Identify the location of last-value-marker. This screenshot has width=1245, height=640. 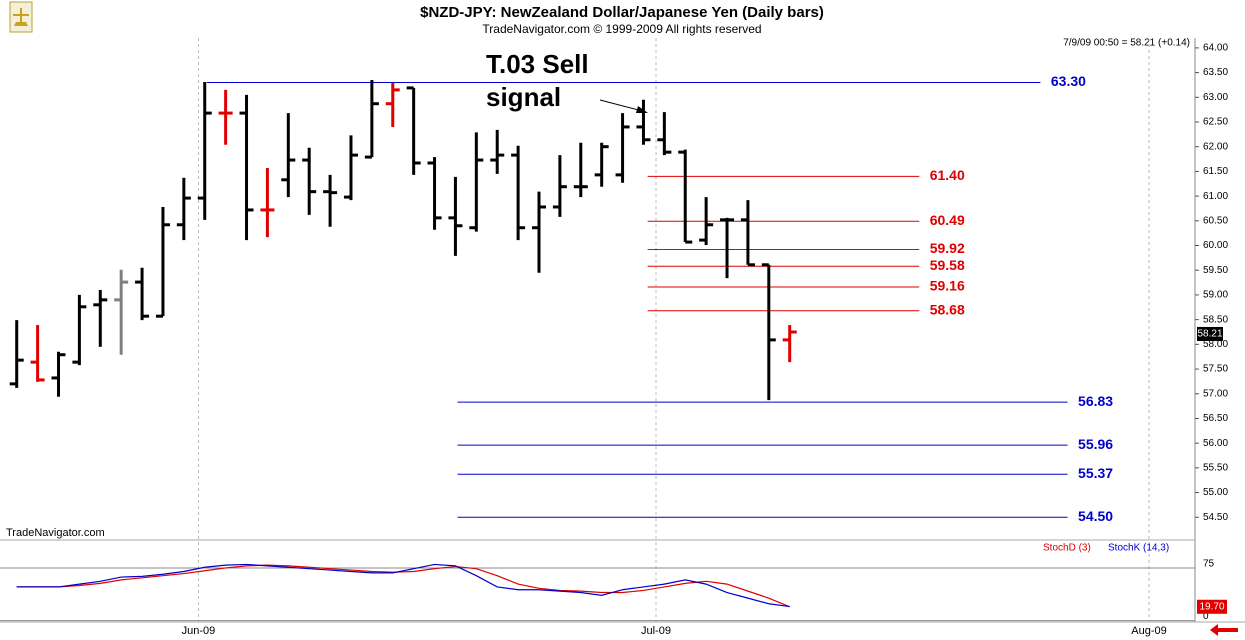
(1212, 606).